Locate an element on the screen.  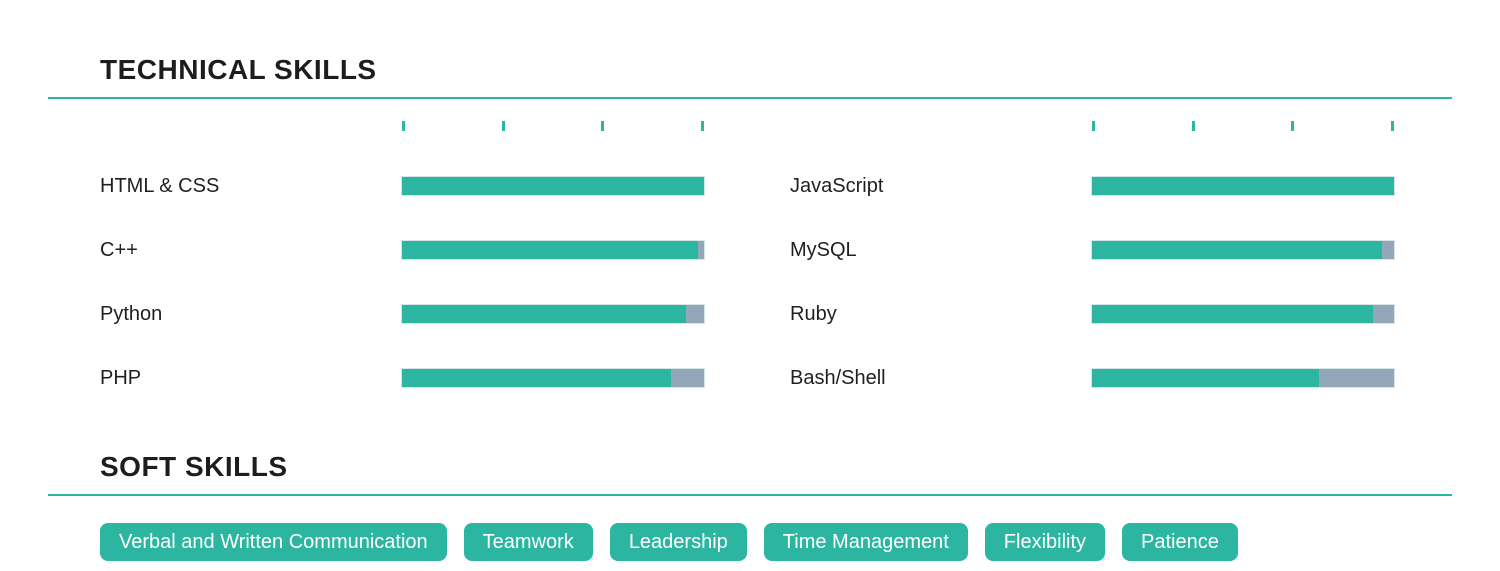
skill-row: Ruby is located at coordinates (1092, 314).